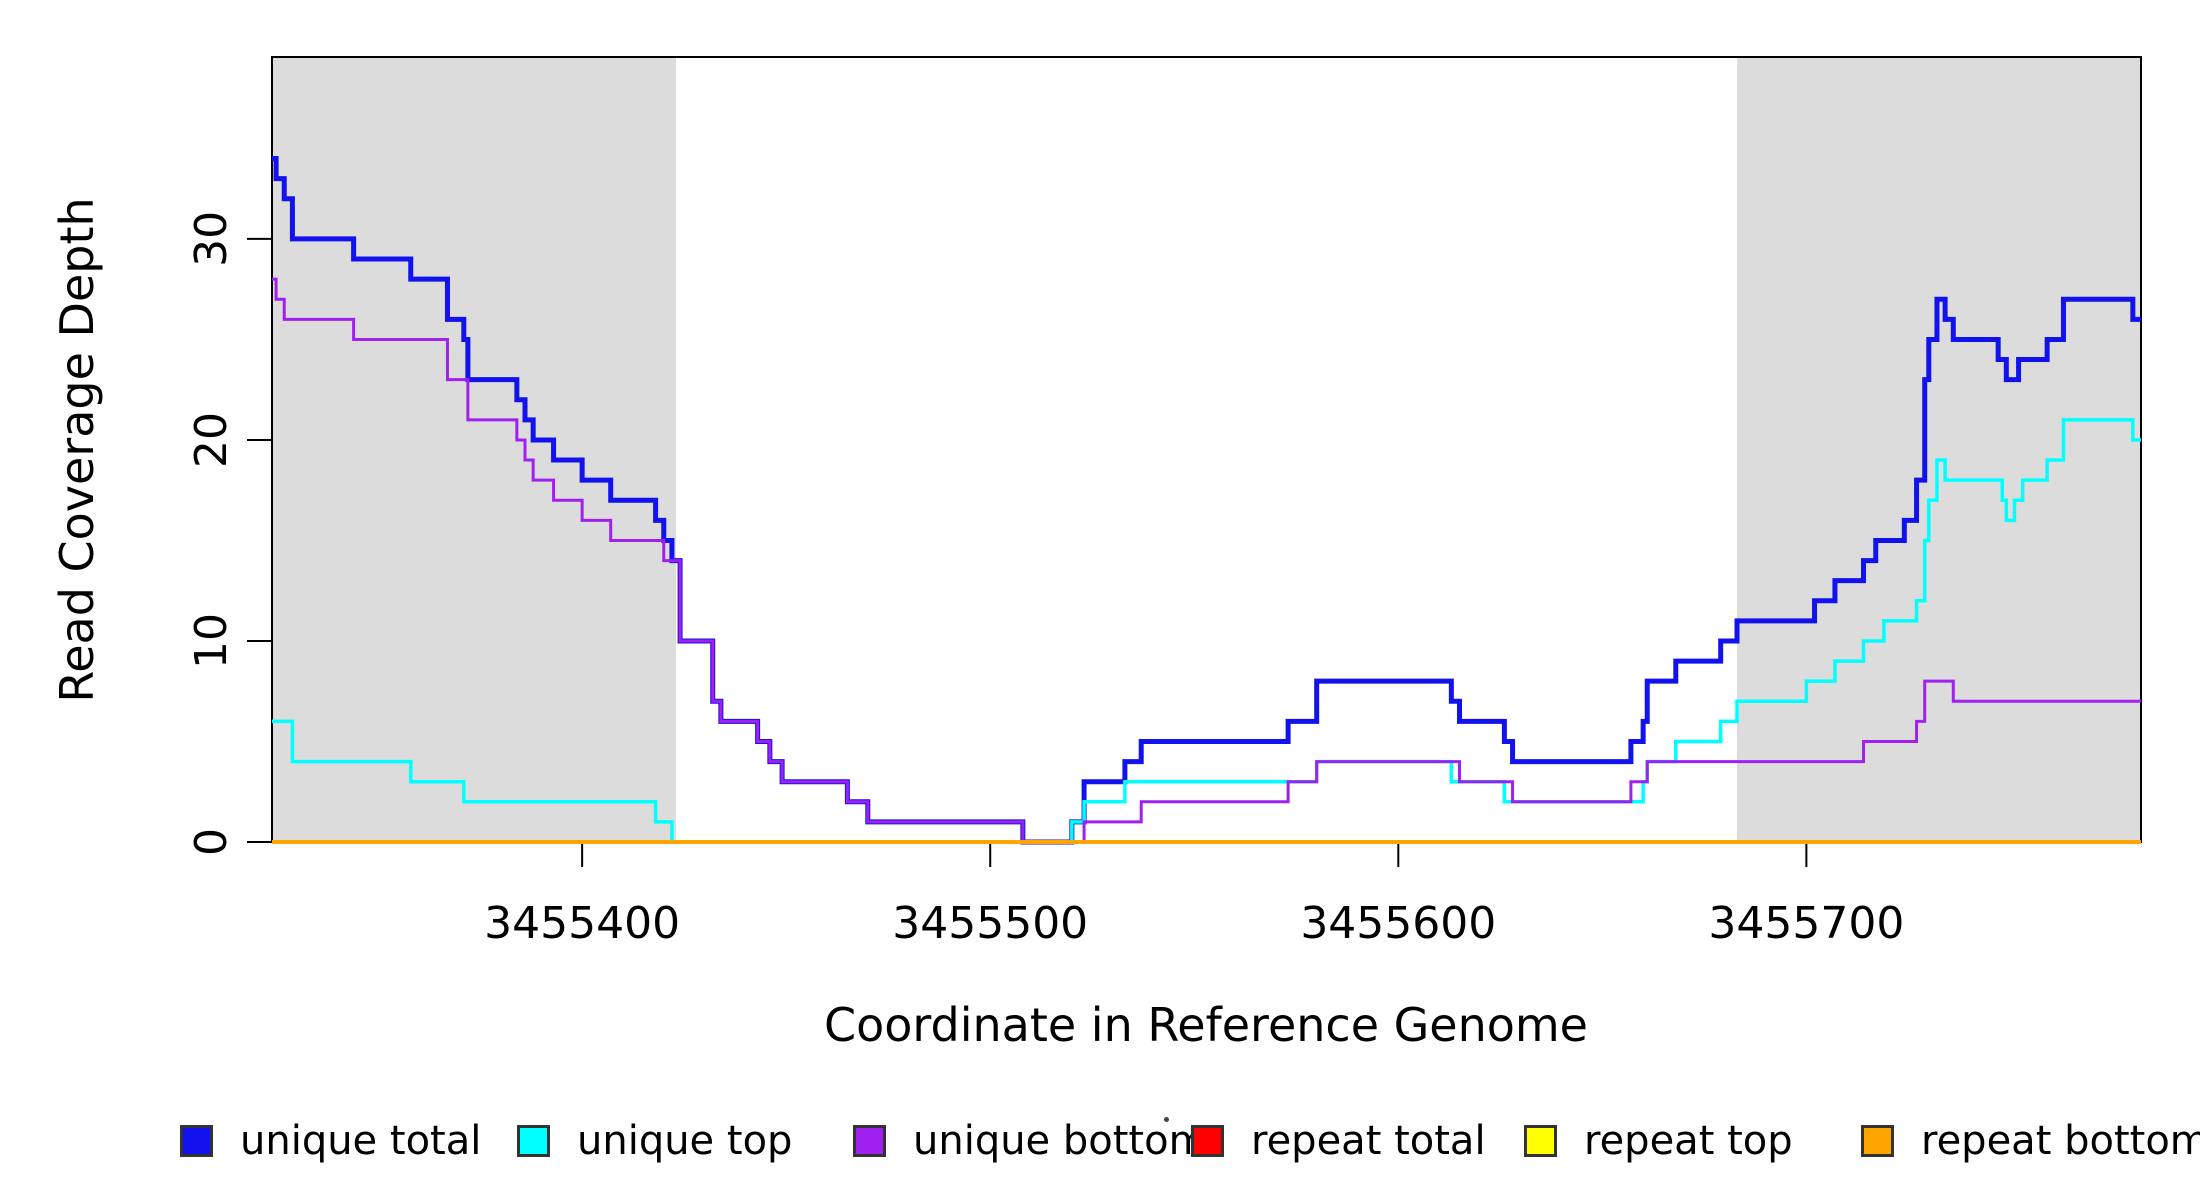 The image size is (2200, 1200). What do you see at coordinates (474, 449) in the screenshot?
I see `shaded-region-left` at bounding box center [474, 449].